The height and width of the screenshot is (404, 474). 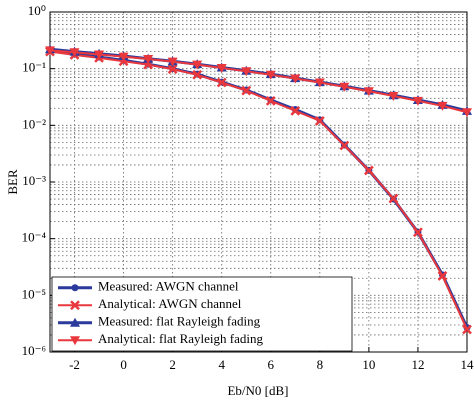 I want to click on x-tick-label: 12, so click(x=417, y=364).